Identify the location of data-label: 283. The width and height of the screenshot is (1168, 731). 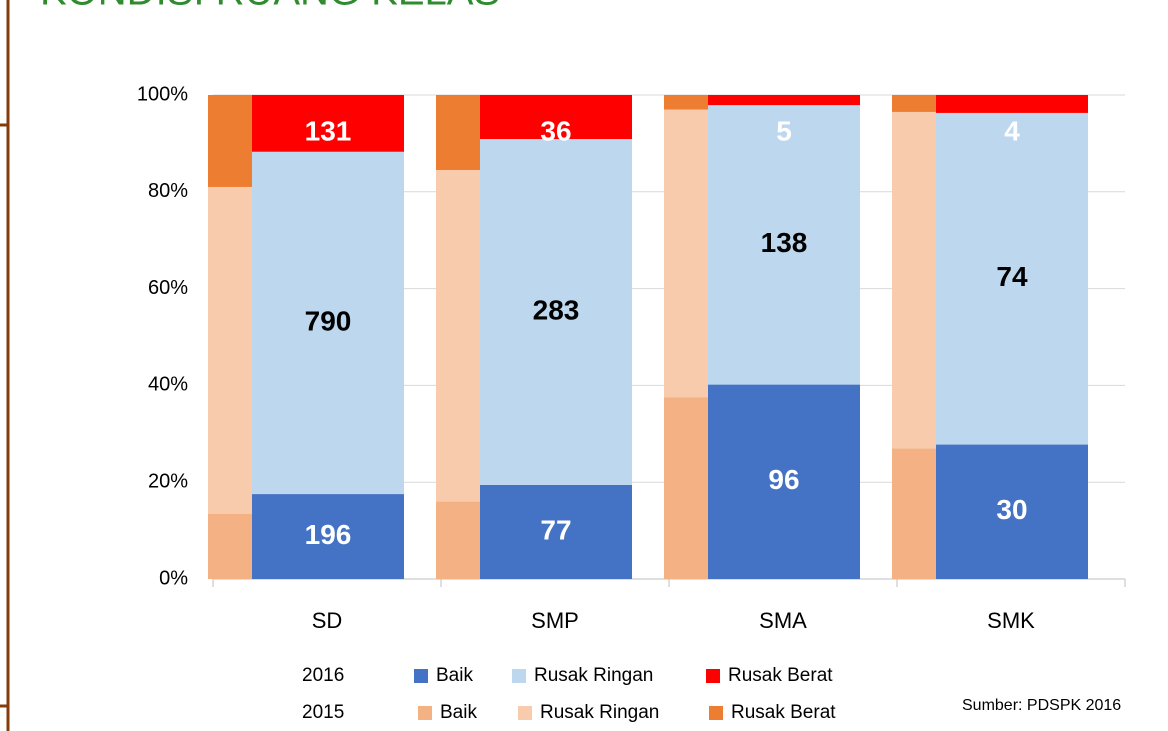
(556, 309).